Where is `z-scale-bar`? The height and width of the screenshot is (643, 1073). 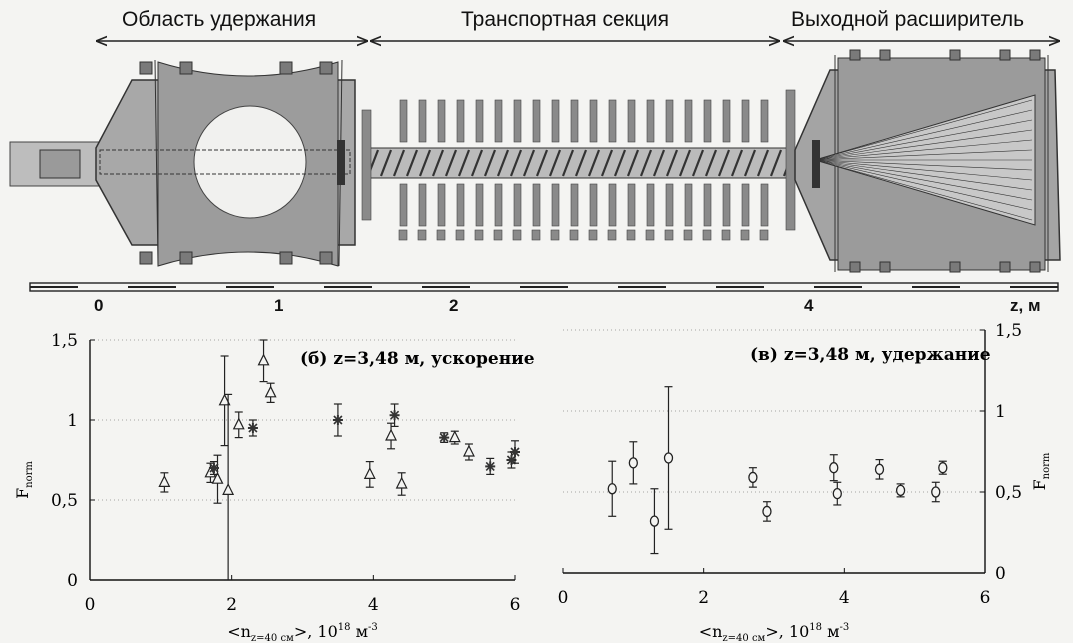 z-scale-bar is located at coordinates (544, 287).